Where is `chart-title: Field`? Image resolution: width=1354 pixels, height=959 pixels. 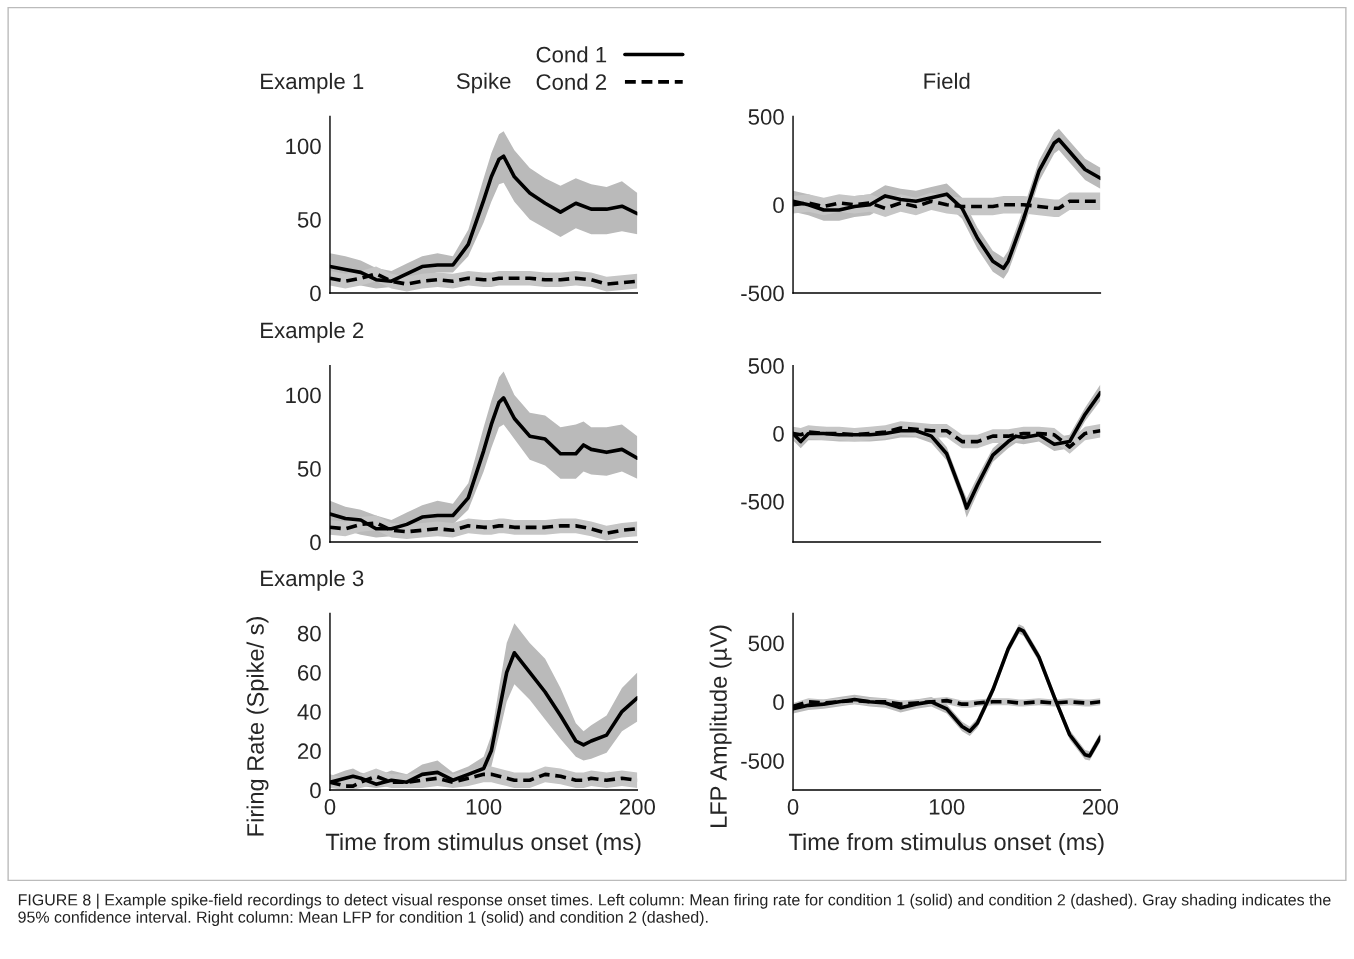
chart-title: Field is located at coordinates (947, 80).